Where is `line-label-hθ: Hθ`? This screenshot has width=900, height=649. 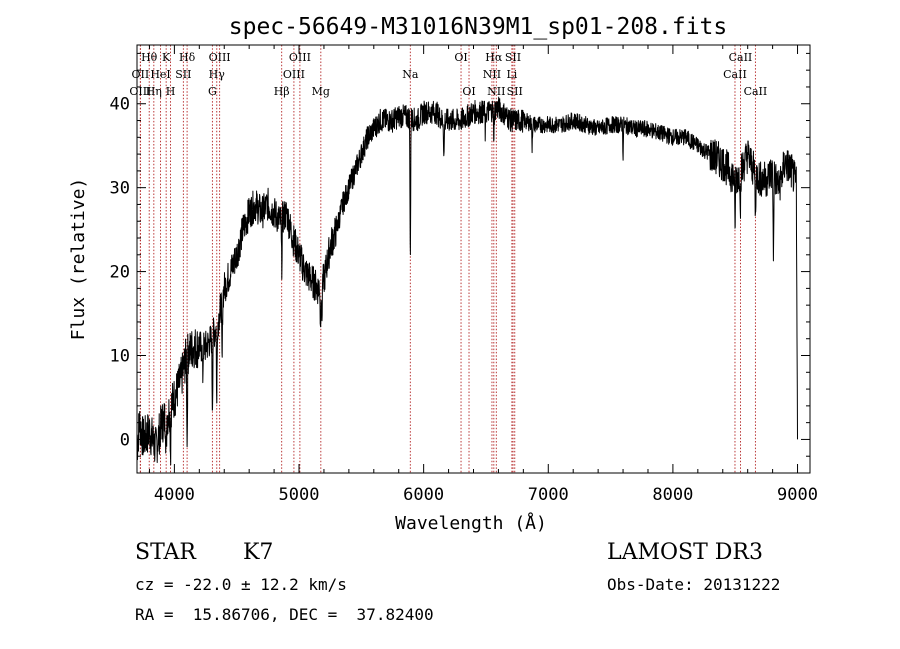
line-label-hθ: Hθ is located at coordinates (149, 57).